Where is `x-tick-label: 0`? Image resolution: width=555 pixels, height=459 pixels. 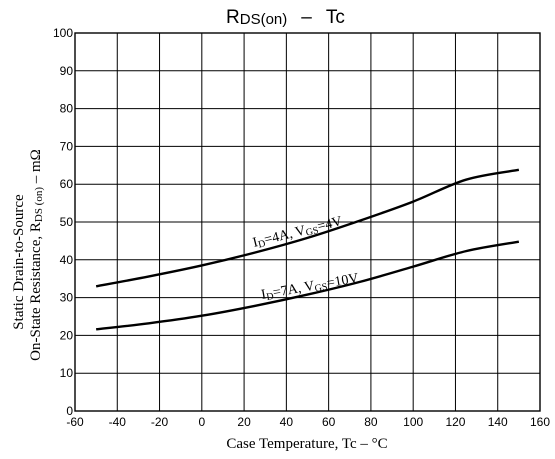
x-tick-label: 0 is located at coordinates (201, 422).